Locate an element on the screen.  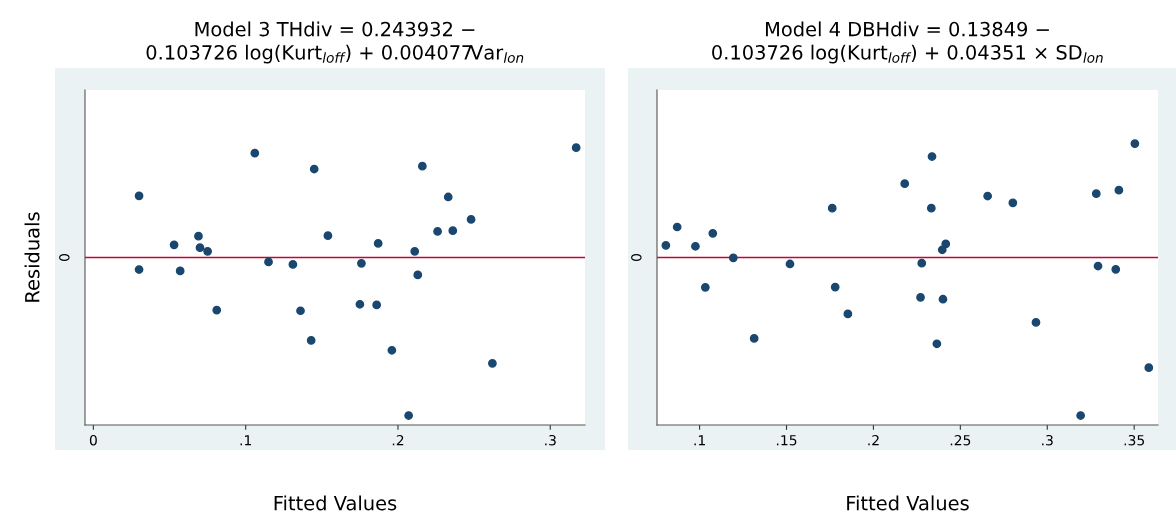
x-tick-label: .25 is located at coordinates (960, 440).